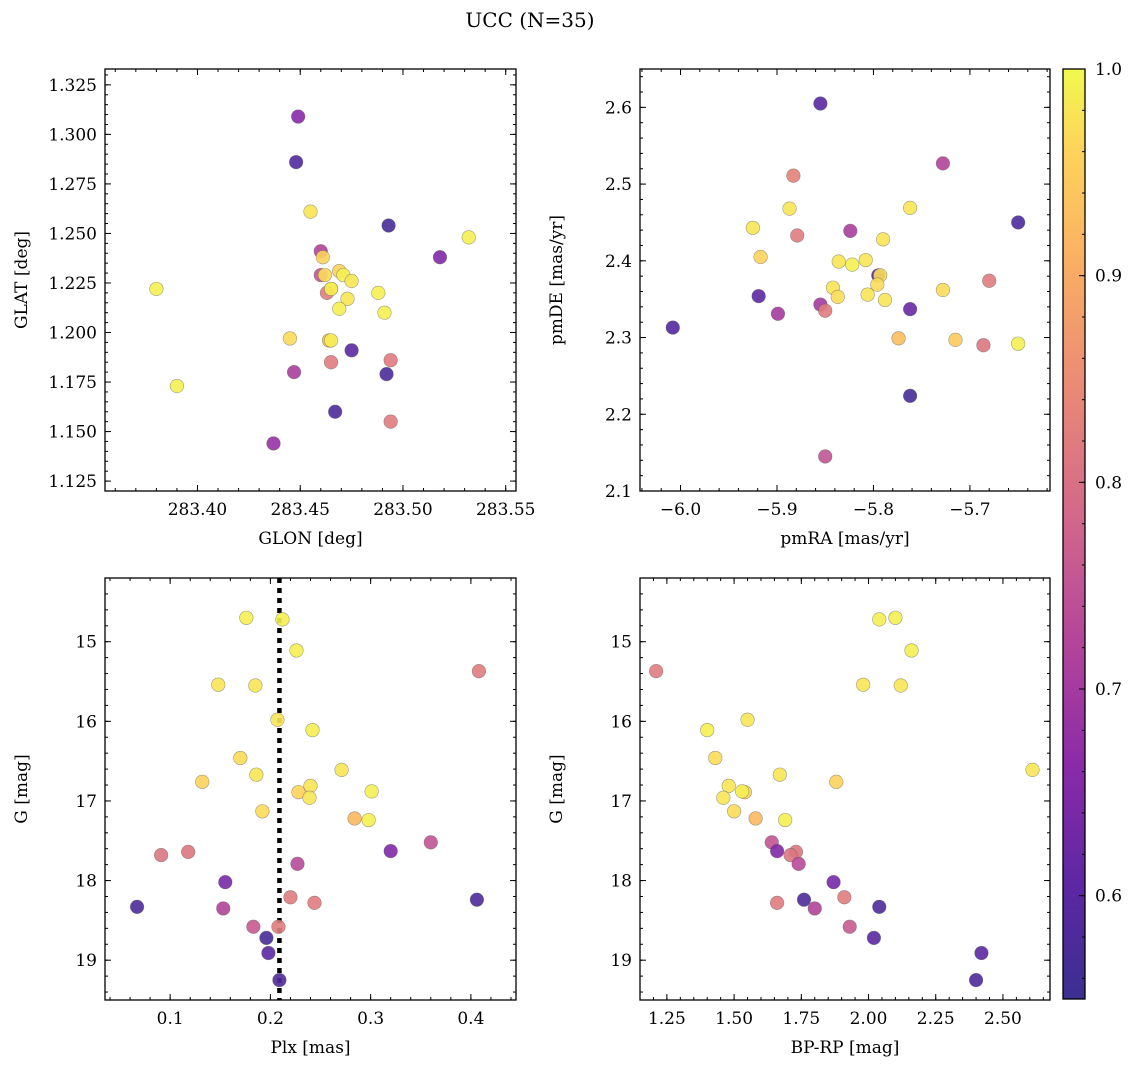 This screenshot has width=1136, height=1068. I want to click on colorbar-tick-label: 0.6, so click(1108, 897).